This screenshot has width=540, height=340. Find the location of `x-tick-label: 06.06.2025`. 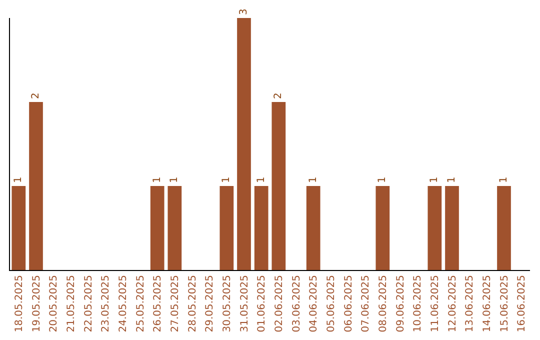

x-tick-label: 06.06.2025 is located at coordinates (348, 303).